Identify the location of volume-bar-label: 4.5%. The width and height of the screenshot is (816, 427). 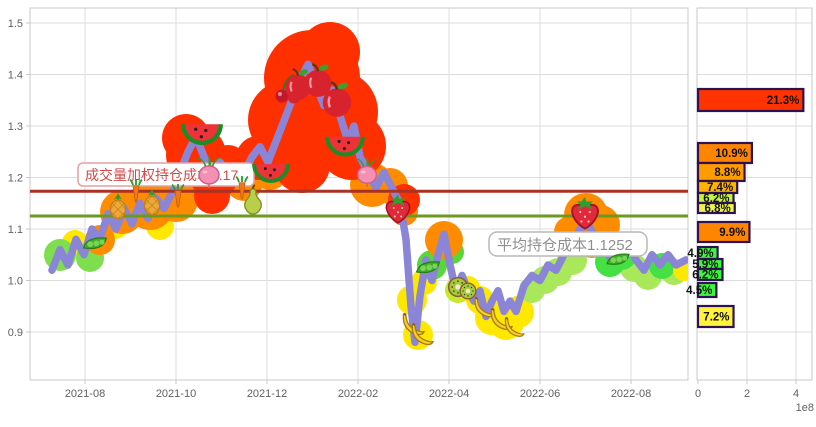
(699, 291).